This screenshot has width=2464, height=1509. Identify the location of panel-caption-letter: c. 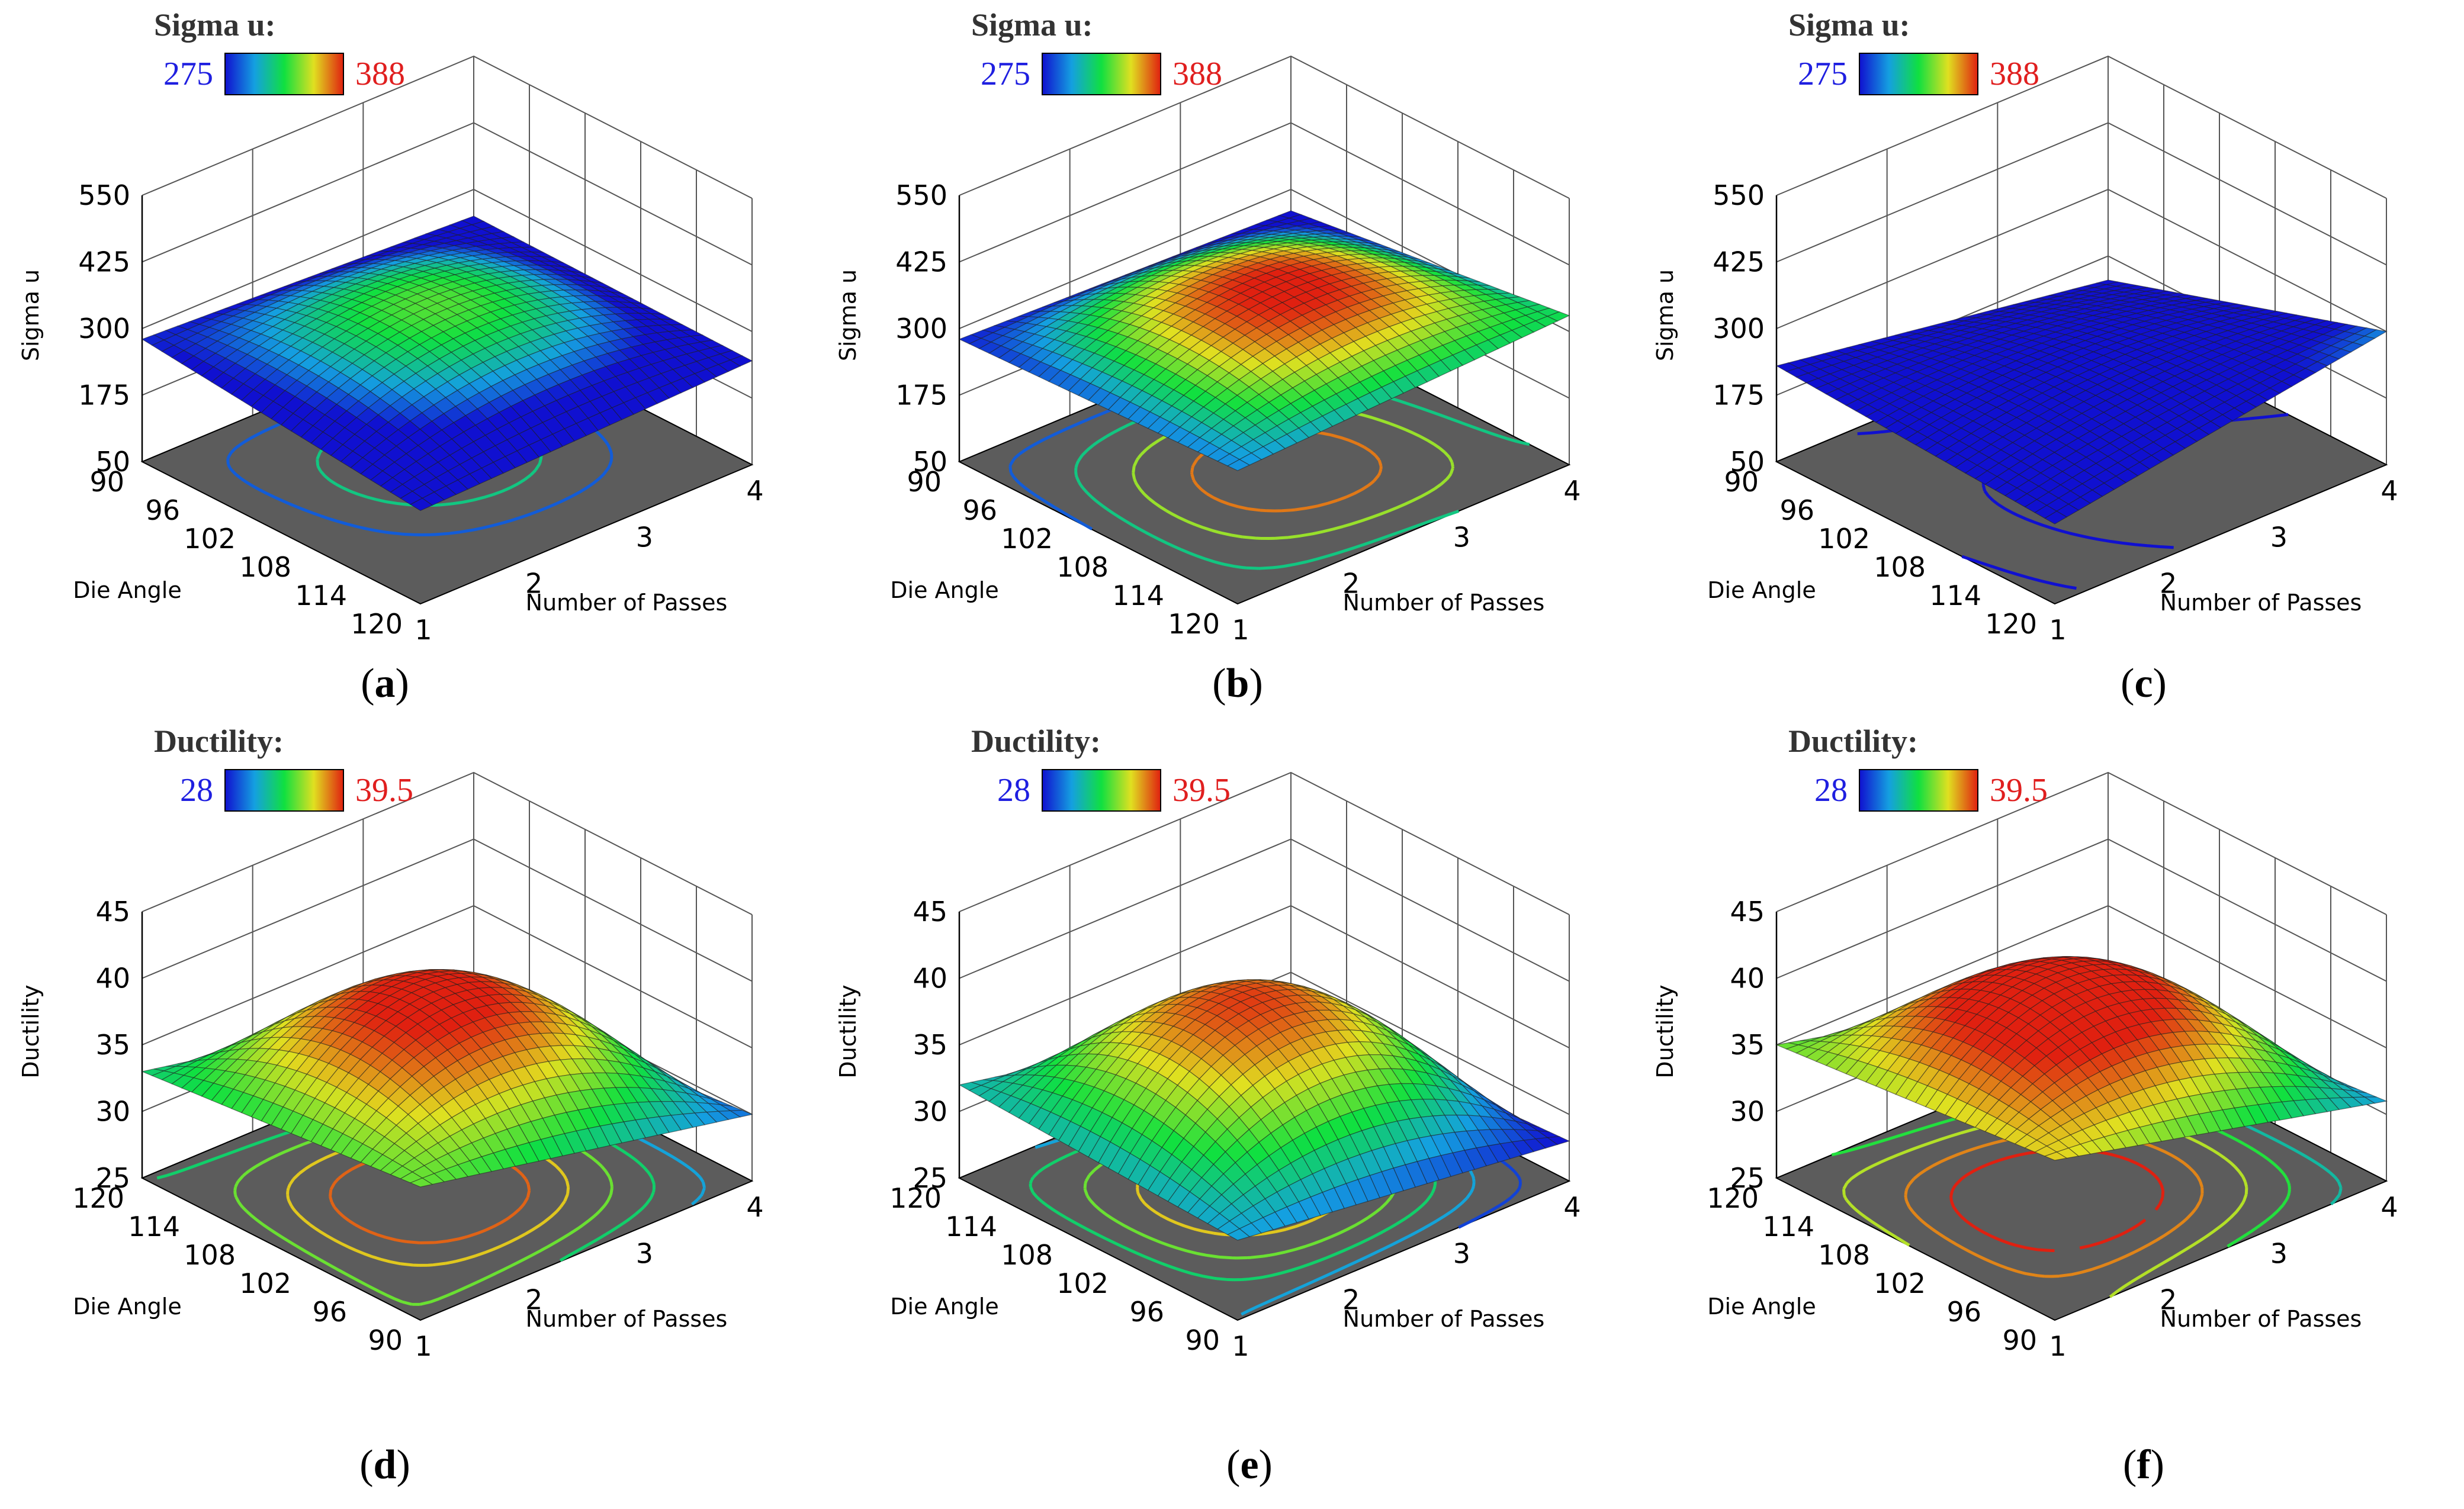
(2143, 683).